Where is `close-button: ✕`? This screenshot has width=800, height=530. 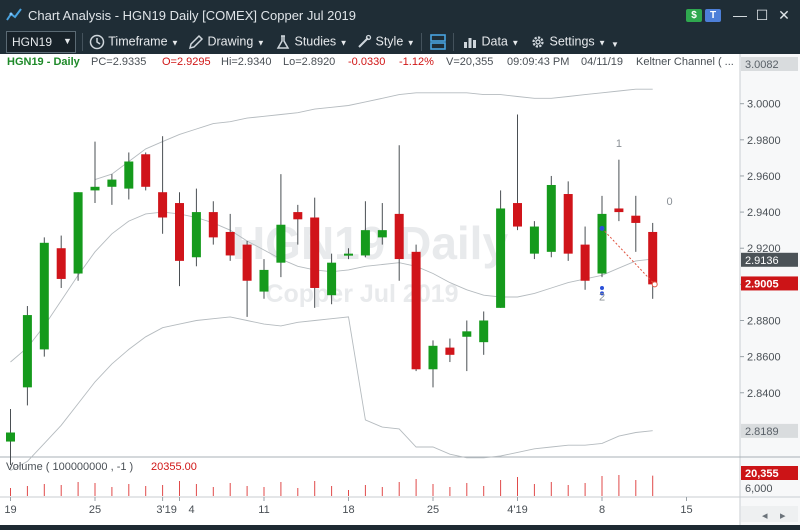
close-button: ✕ is located at coordinates (784, 15).